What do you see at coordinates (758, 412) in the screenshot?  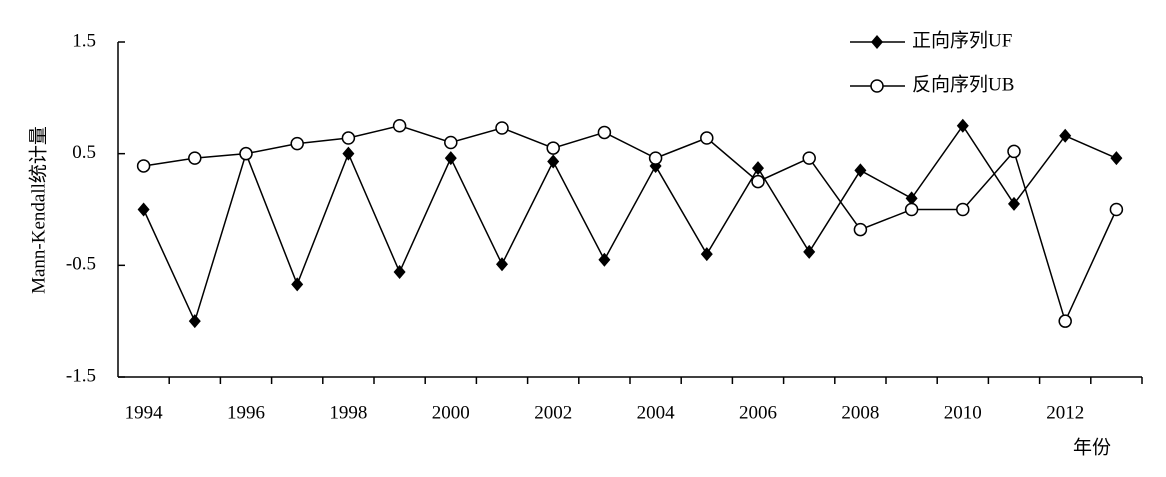 I see `x-tick-label: 2006` at bounding box center [758, 412].